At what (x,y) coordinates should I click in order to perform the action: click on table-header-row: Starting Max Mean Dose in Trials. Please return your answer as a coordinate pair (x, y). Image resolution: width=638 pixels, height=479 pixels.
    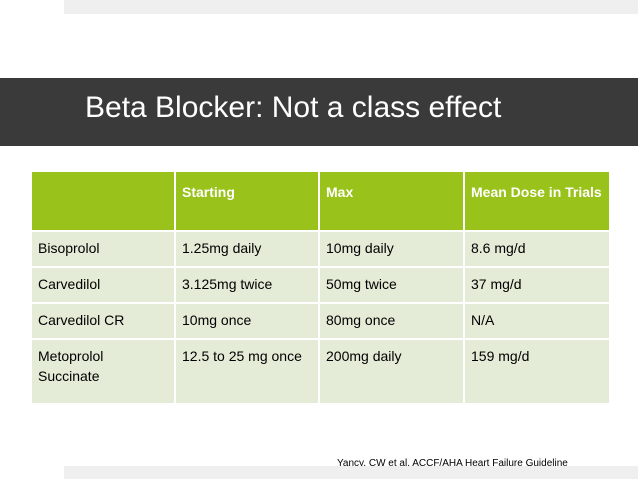
    Looking at the image, I should click on (320, 201).